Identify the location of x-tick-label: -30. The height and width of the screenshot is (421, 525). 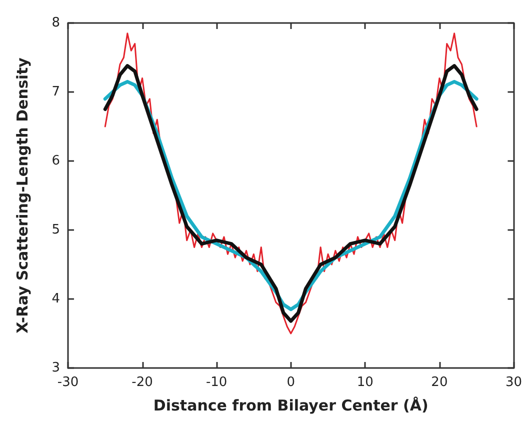
(68, 382).